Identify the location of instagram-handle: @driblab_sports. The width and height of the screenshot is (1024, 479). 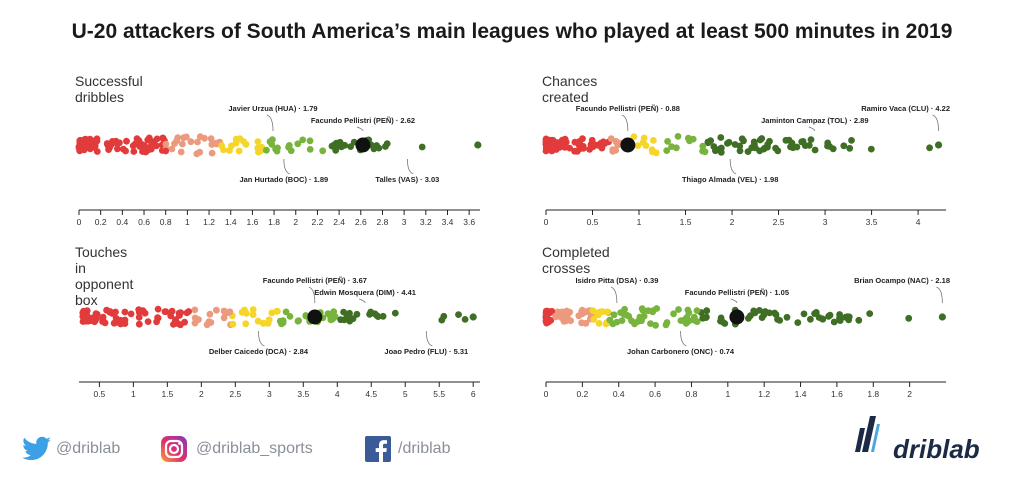
(254, 448).